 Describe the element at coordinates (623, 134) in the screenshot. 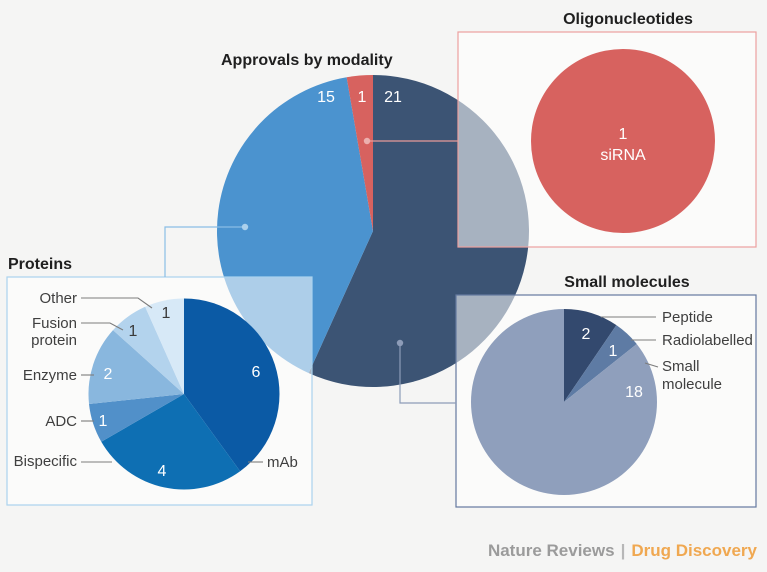

I see `oligonucleotides-center-value: 1` at that location.